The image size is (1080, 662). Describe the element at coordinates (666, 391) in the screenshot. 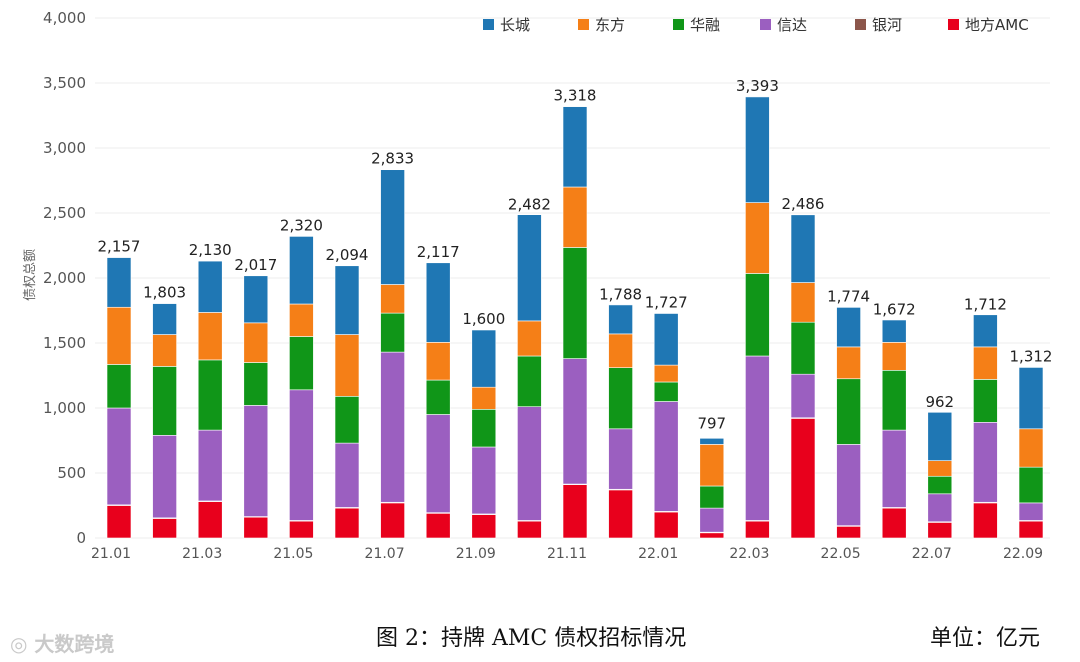

I see `bar-segment-22.01-华融` at that location.